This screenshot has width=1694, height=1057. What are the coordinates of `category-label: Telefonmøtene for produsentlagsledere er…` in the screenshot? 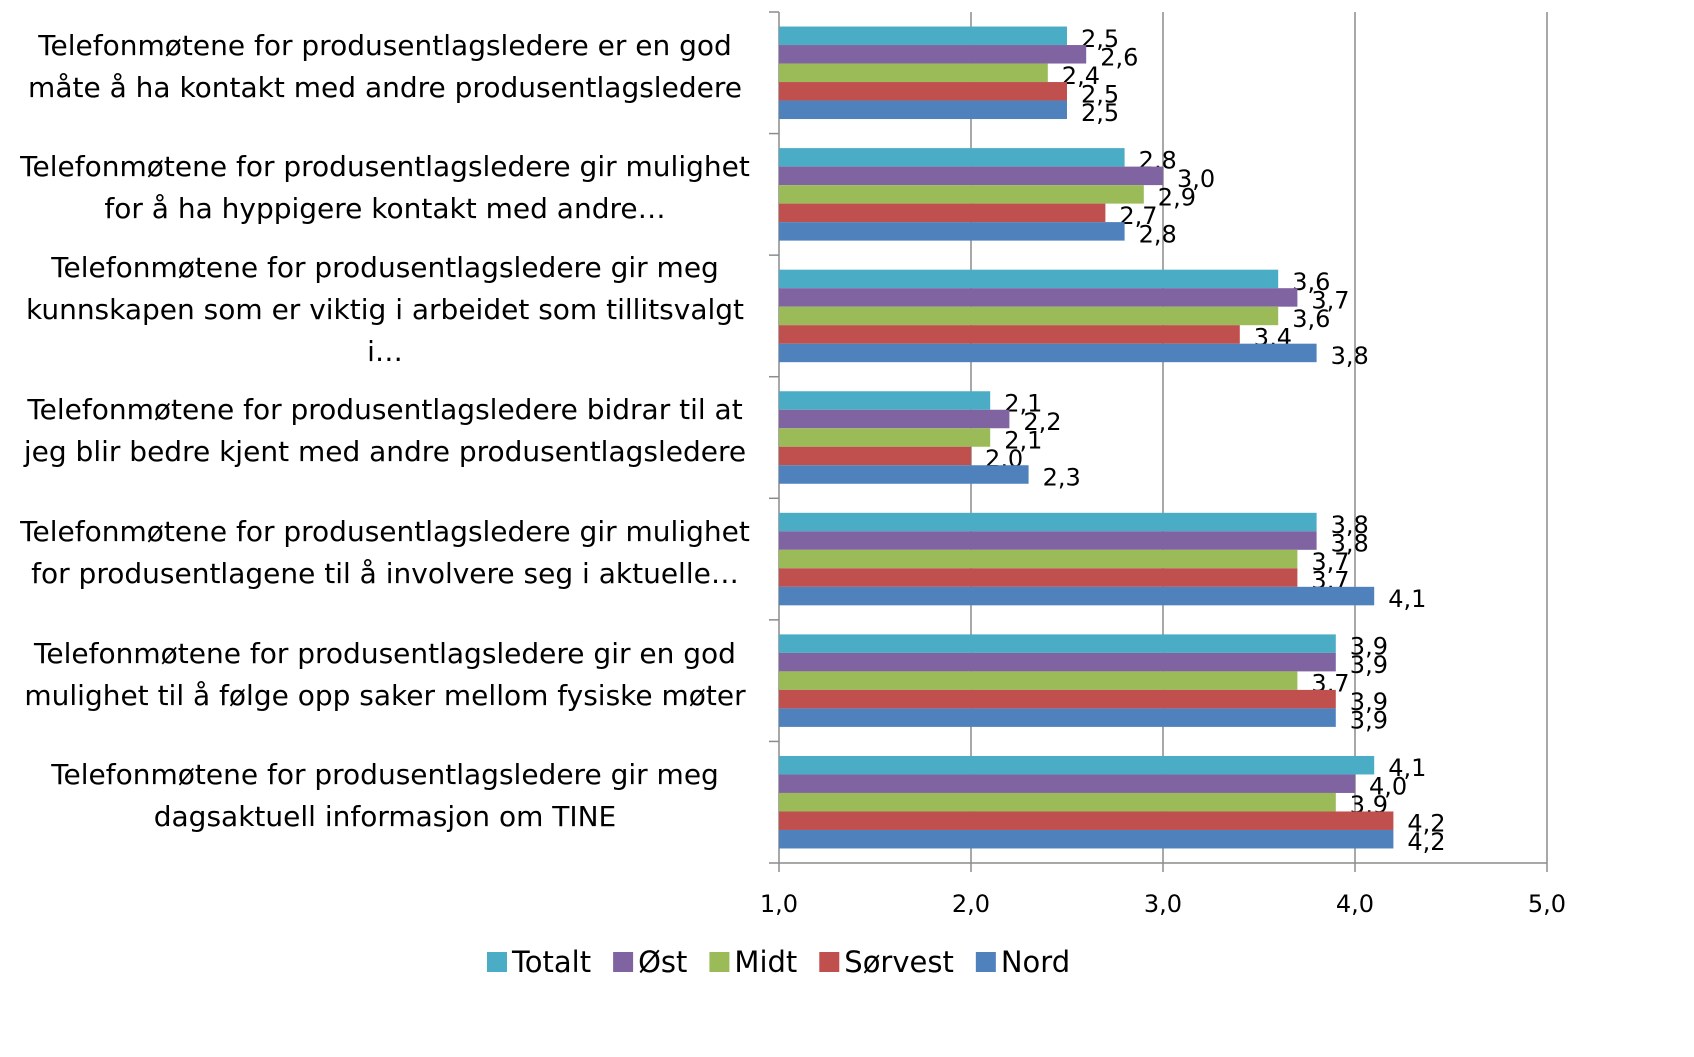 It's located at (385, 66).